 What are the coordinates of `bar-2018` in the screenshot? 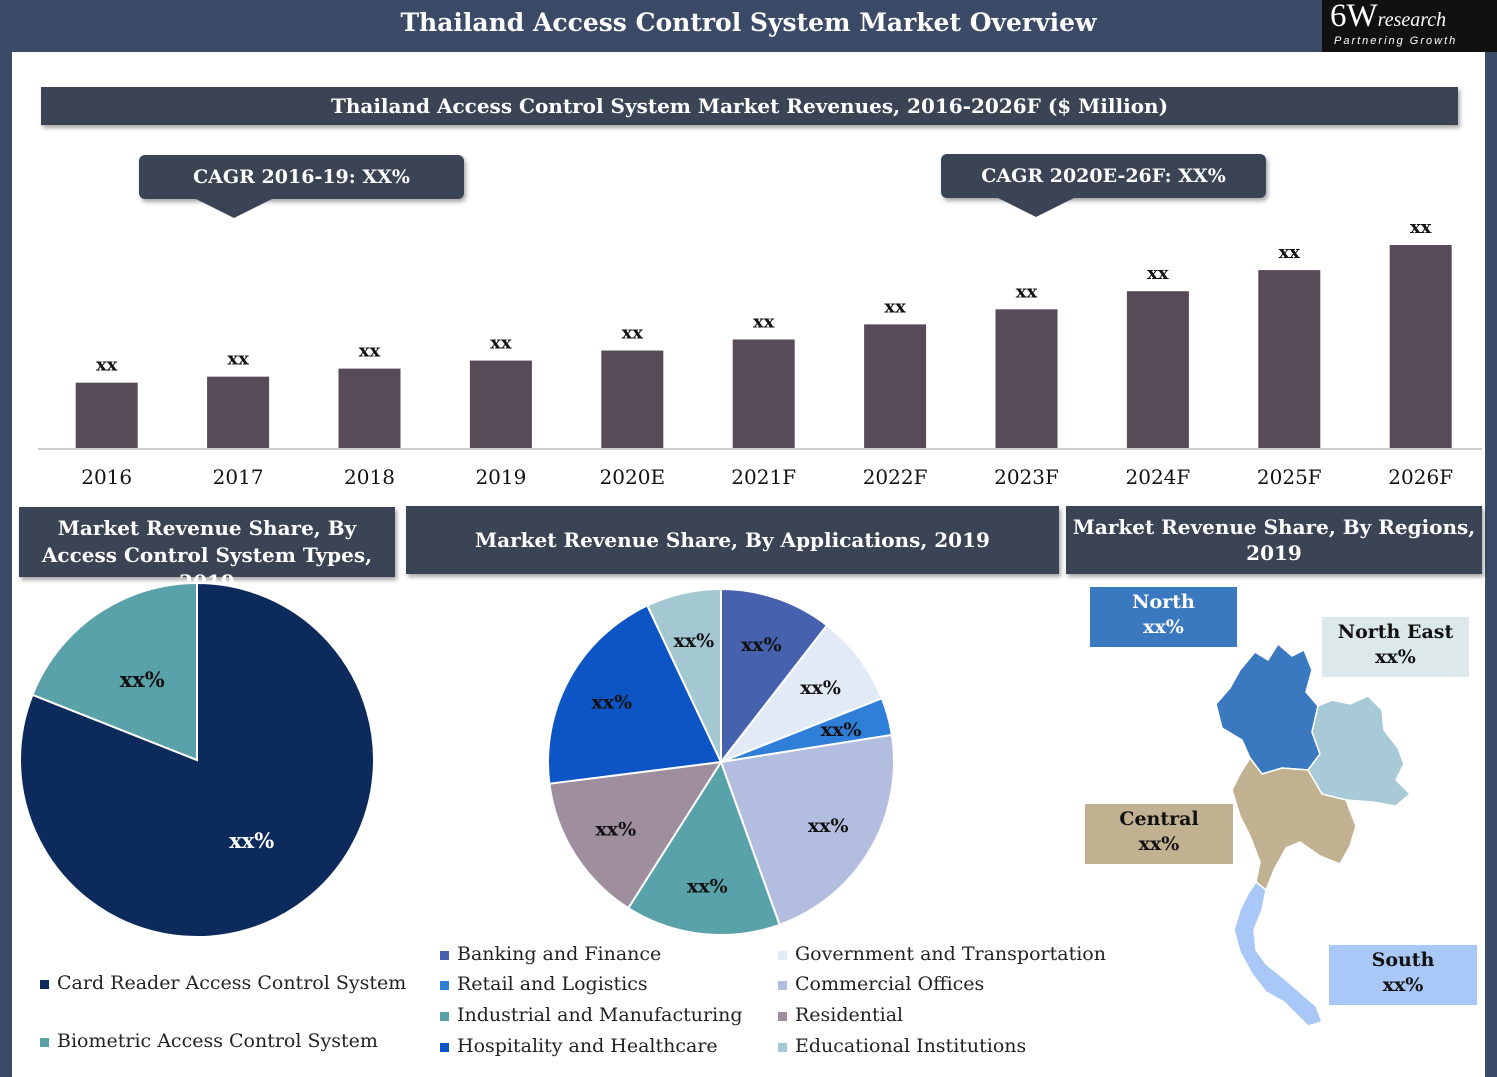 It's located at (369, 408).